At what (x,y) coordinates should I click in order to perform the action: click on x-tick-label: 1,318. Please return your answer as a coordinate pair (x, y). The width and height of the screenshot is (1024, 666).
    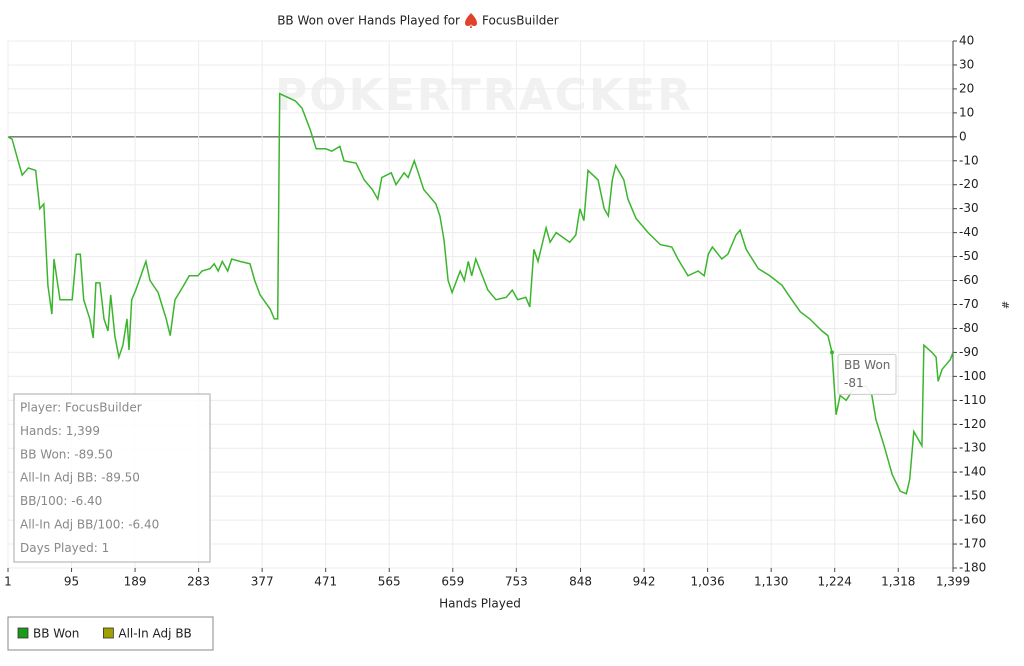
    Looking at the image, I should click on (898, 582).